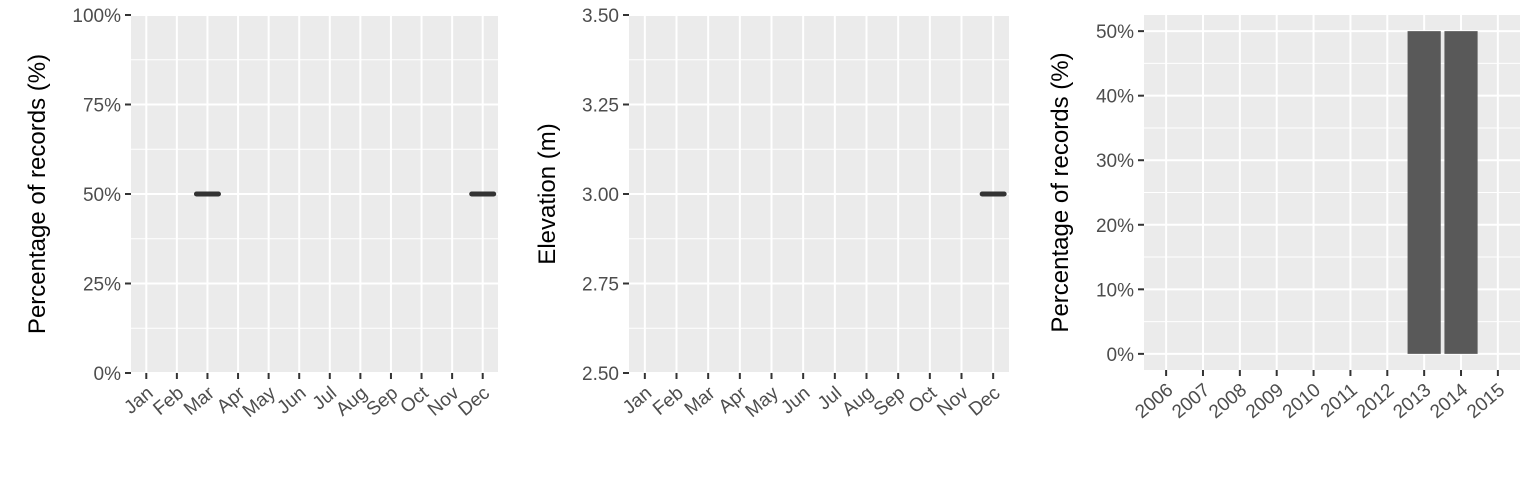  What do you see at coordinates (1228, 401) in the screenshot?
I see `x-tick-label: 2008` at bounding box center [1228, 401].